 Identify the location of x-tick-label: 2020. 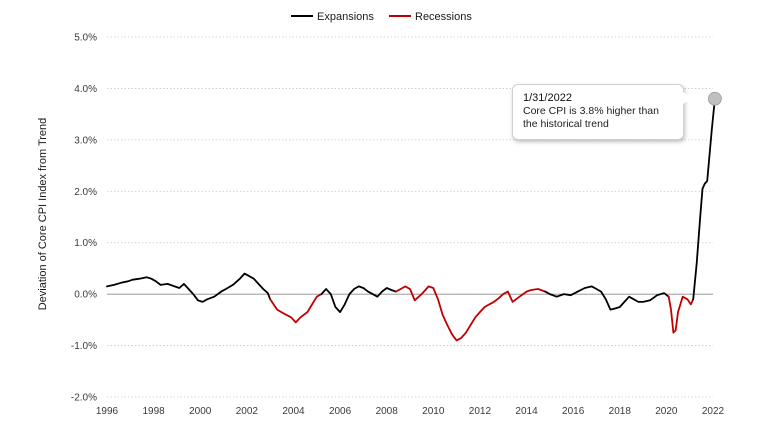
(666, 411).